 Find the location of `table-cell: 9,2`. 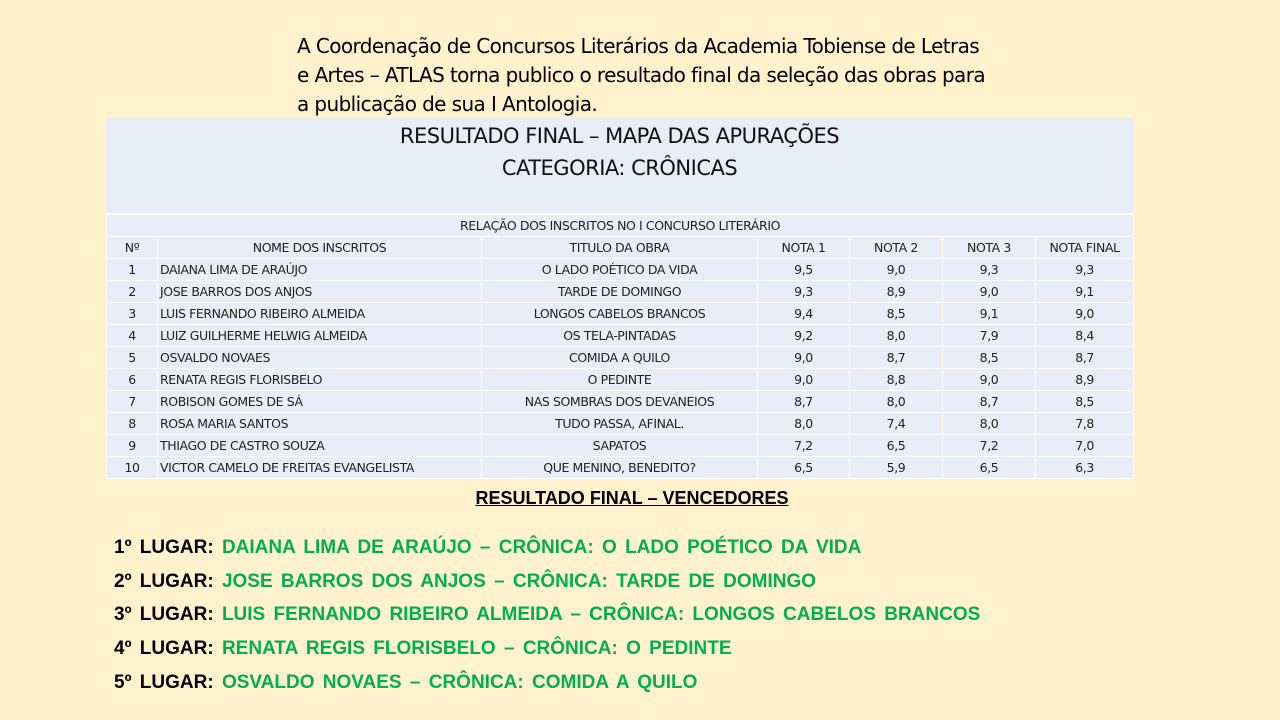

table-cell: 9,2 is located at coordinates (803, 335).